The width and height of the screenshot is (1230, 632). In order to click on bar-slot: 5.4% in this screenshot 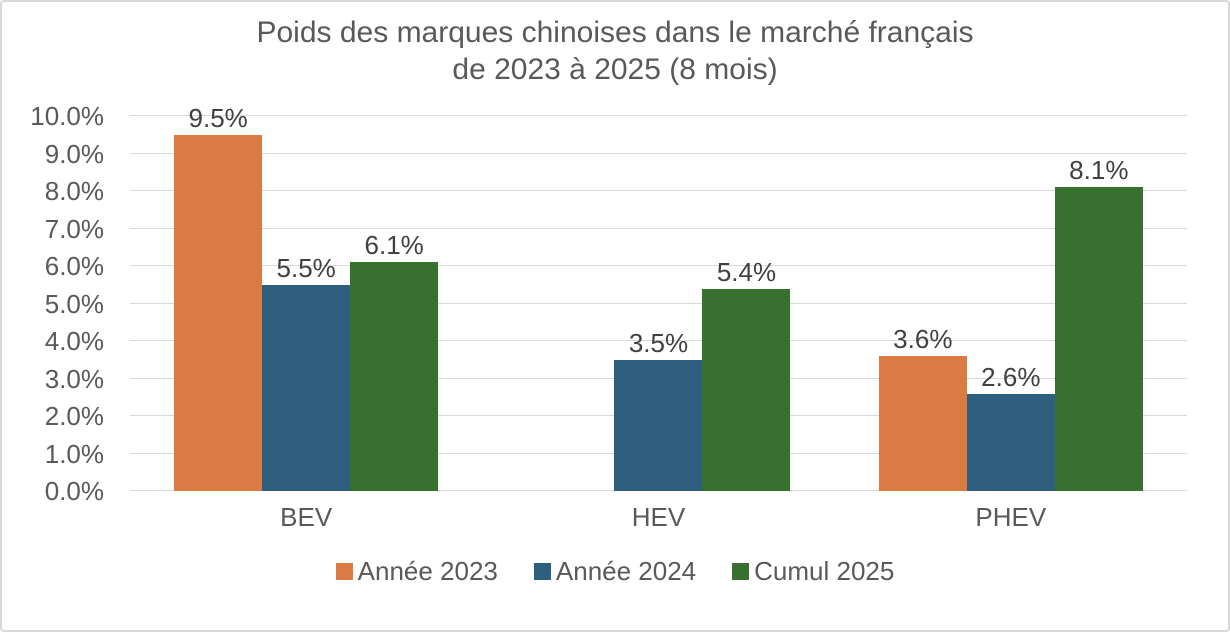, I will do `click(746, 303)`.